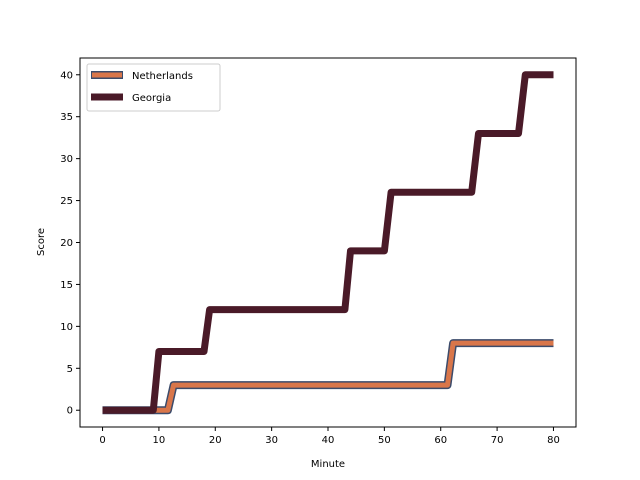  I want to click on x-tick-label: 30, so click(271, 440).